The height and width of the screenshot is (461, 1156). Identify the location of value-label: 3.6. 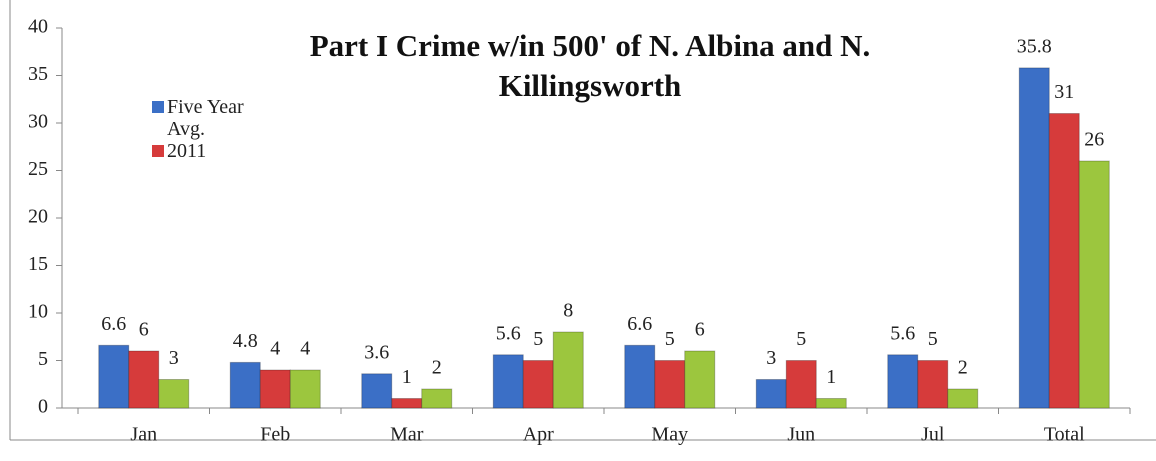
(376, 352).